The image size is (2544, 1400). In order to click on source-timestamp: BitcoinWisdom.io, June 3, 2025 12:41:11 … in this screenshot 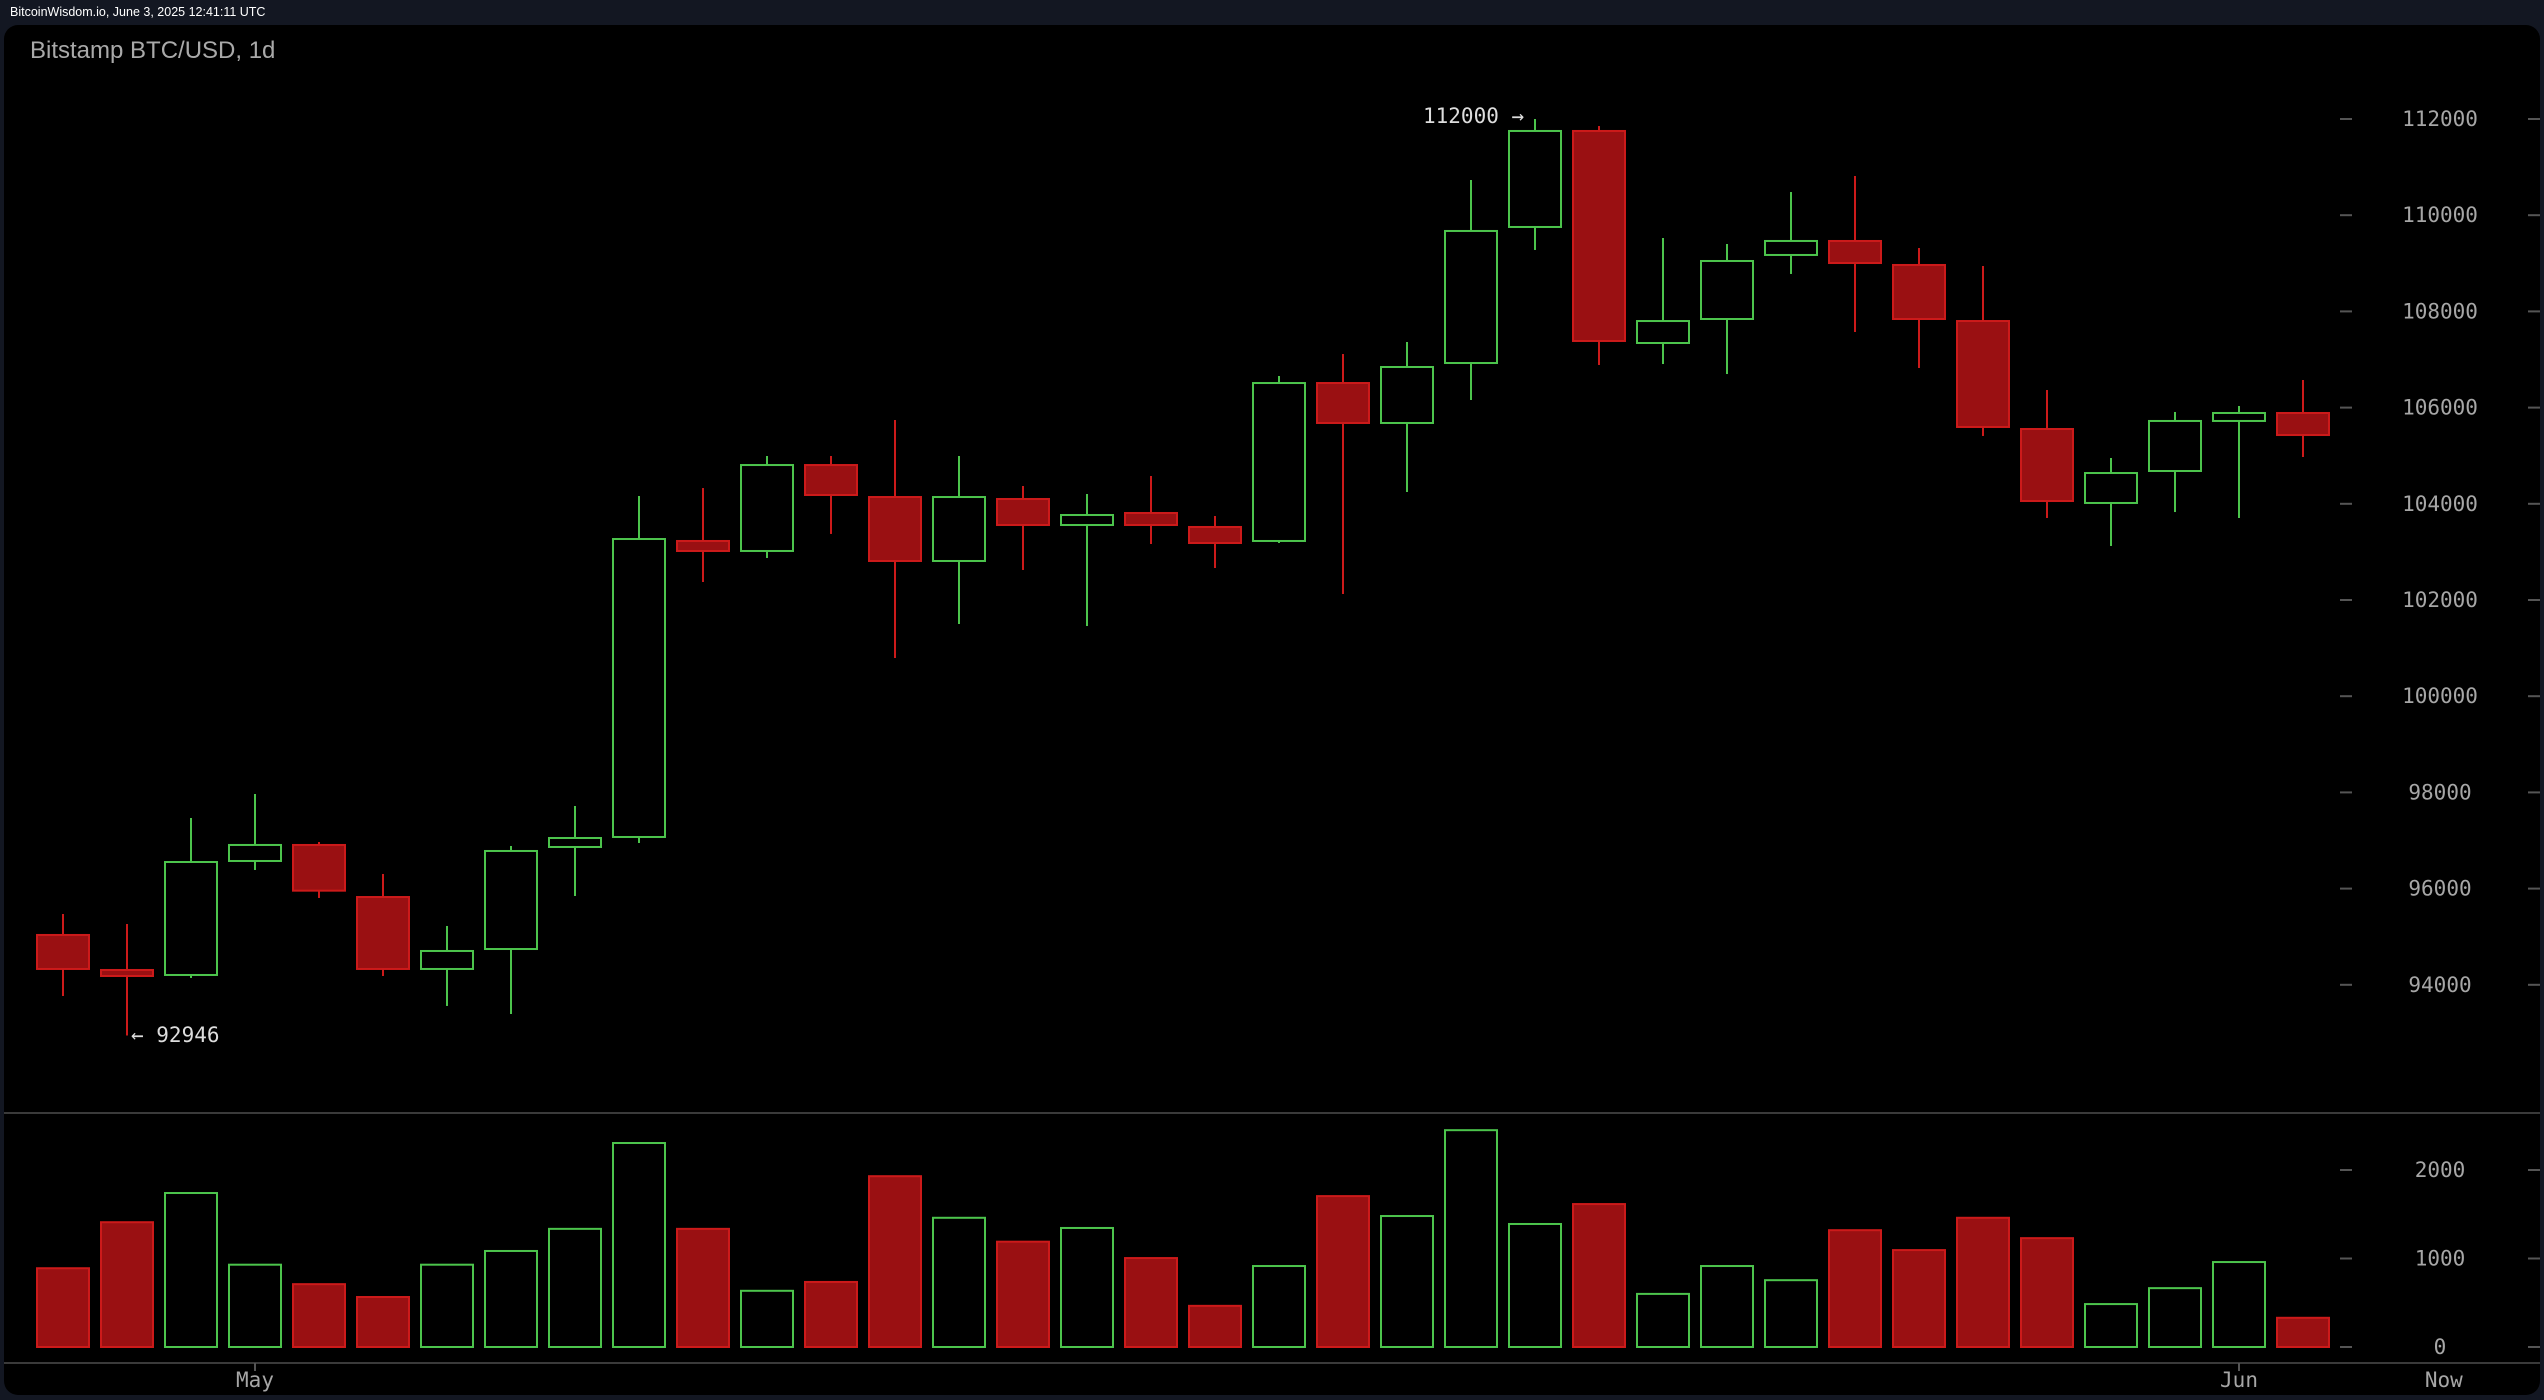, I will do `click(138, 12)`.